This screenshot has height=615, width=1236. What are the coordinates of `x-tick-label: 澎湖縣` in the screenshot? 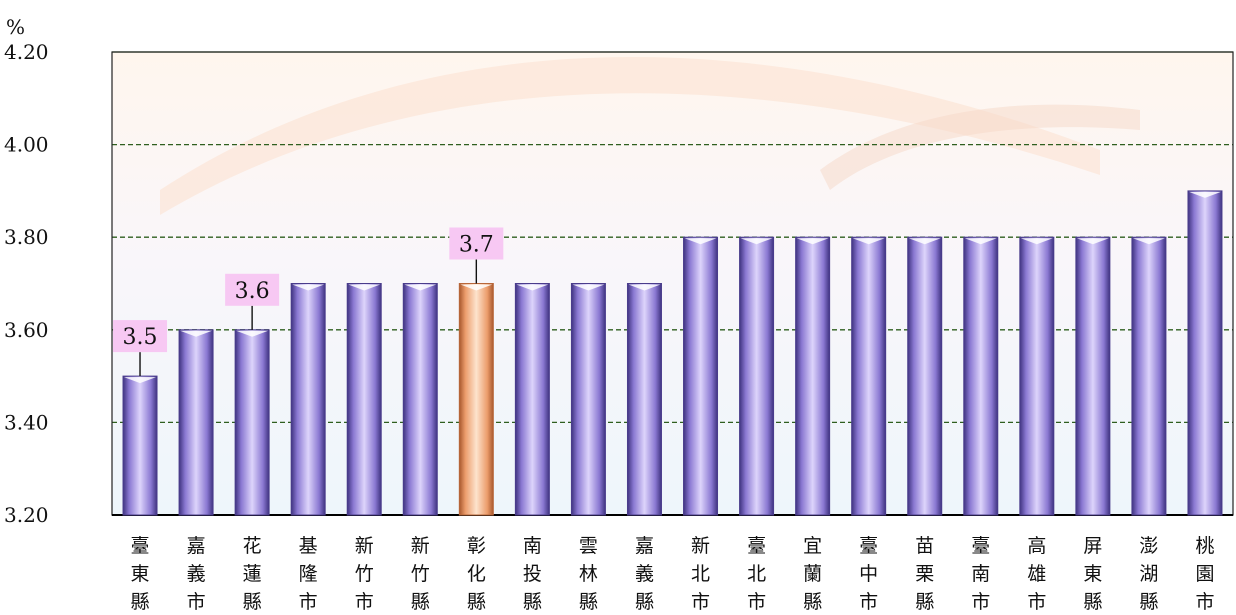 It's located at (1148, 574).